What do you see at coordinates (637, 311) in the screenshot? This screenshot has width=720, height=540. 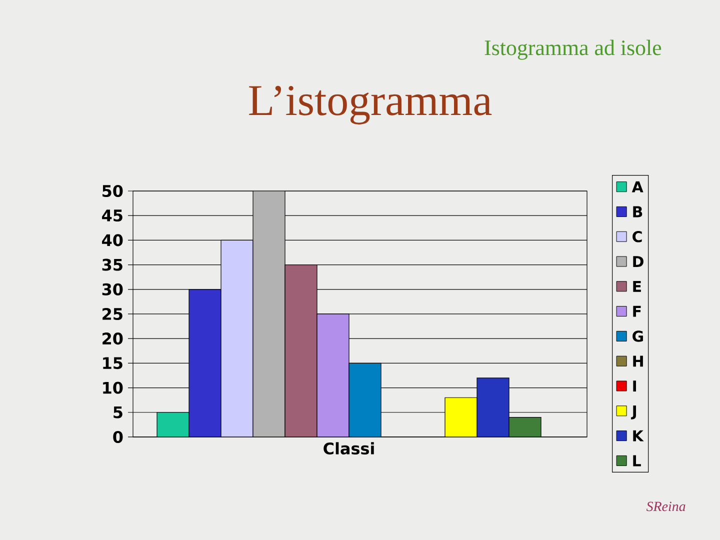 I see `legend-label: F` at bounding box center [637, 311].